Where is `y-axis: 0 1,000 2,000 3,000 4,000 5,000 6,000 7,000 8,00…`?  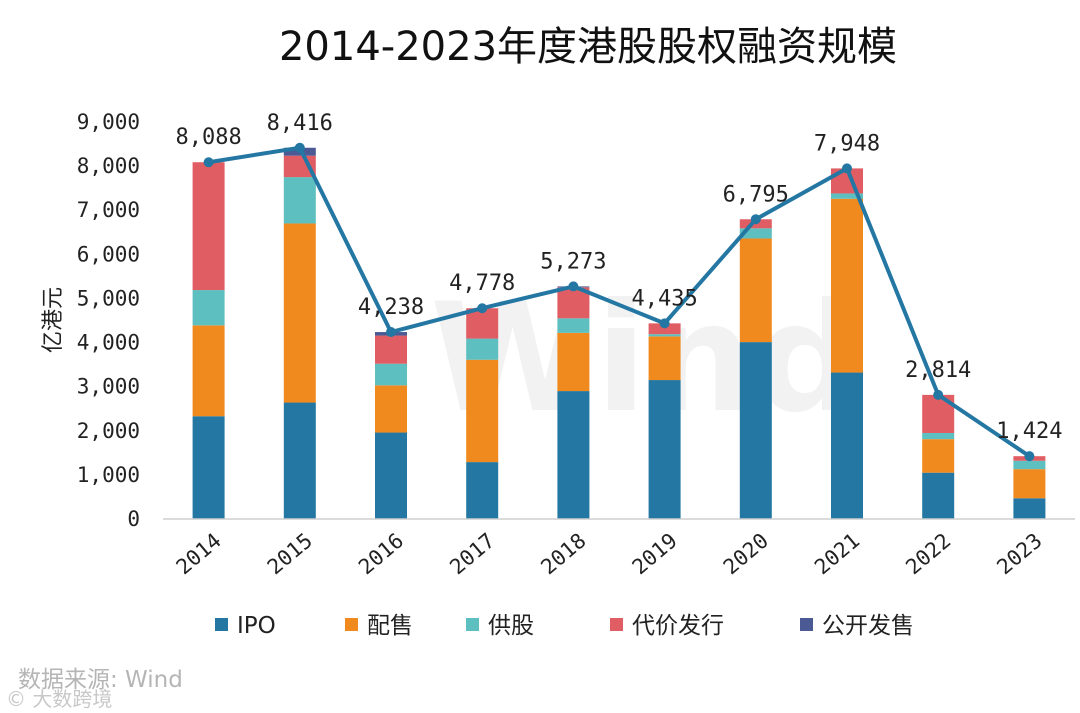
y-axis: 0 1,000 2,000 3,000 4,000 5,000 6,000 7,000 8,00… is located at coordinates (108, 320).